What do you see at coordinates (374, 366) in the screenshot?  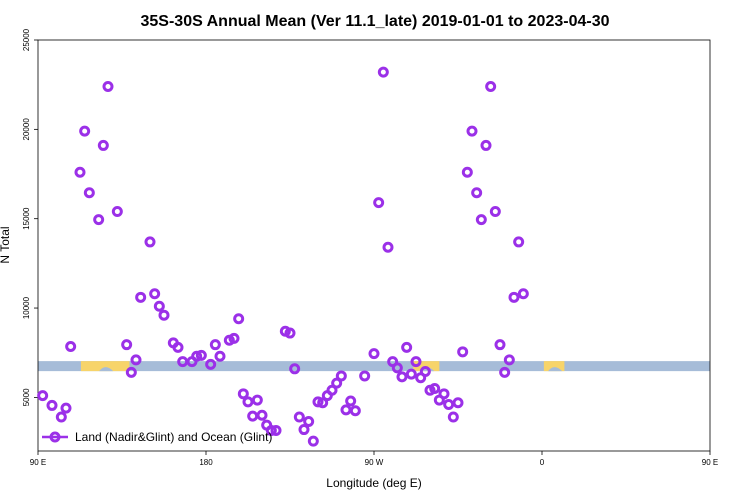 I see `ocean-strip` at bounding box center [374, 366].